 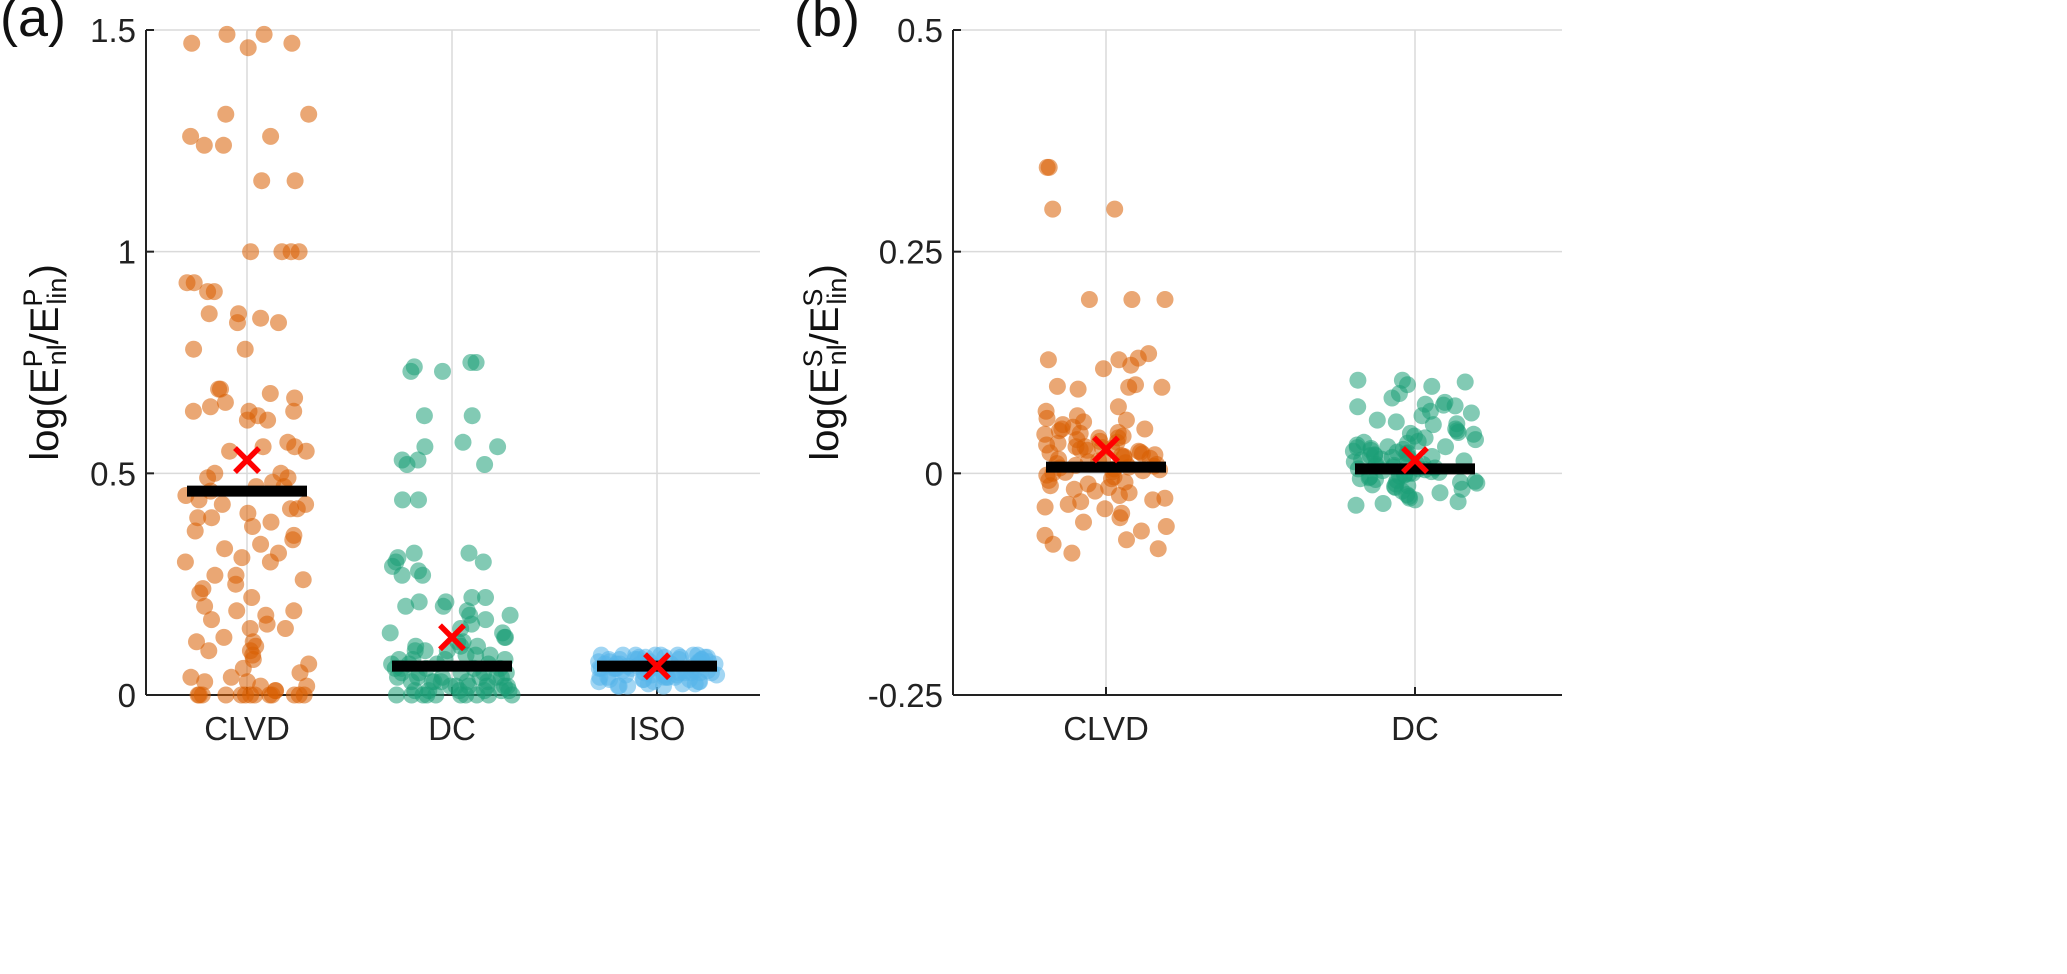 What do you see at coordinates (657, 728) in the screenshot?
I see `x-tick-label: ISO` at bounding box center [657, 728].